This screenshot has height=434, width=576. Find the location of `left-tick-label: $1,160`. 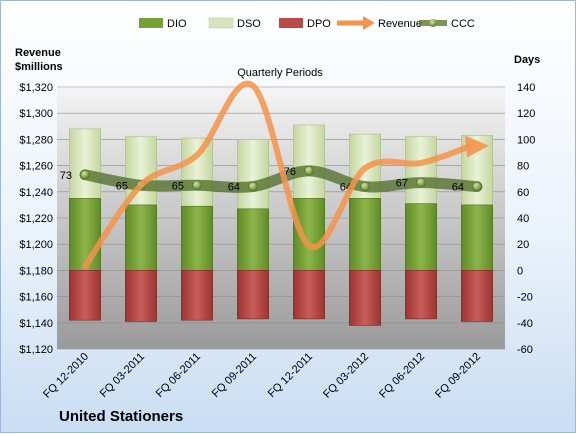

left-tick-label: $1,160 is located at coordinates (36, 298).